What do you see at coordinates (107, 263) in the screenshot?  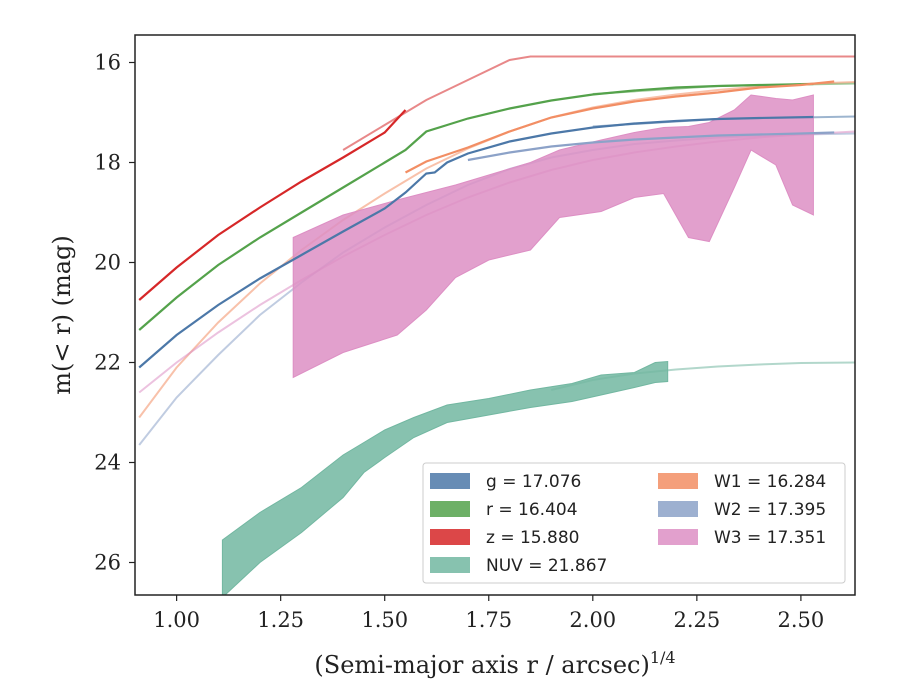 I see `y-tick-label: 20` at bounding box center [107, 263].